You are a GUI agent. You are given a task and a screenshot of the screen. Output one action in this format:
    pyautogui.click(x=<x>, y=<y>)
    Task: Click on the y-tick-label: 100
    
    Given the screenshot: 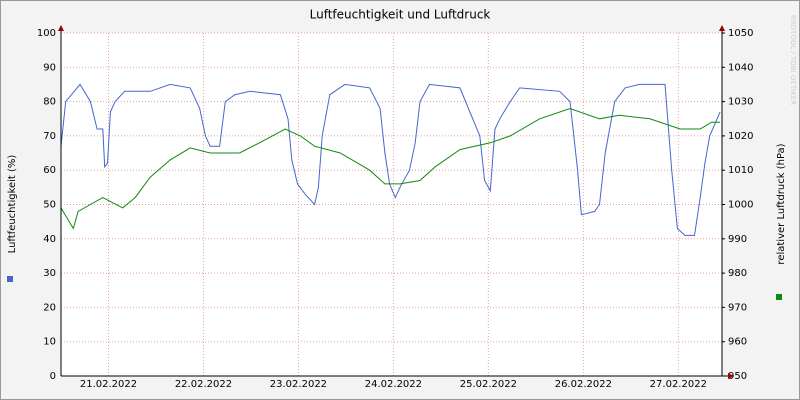 What is the action you would take?
    pyautogui.click(x=46, y=33)
    